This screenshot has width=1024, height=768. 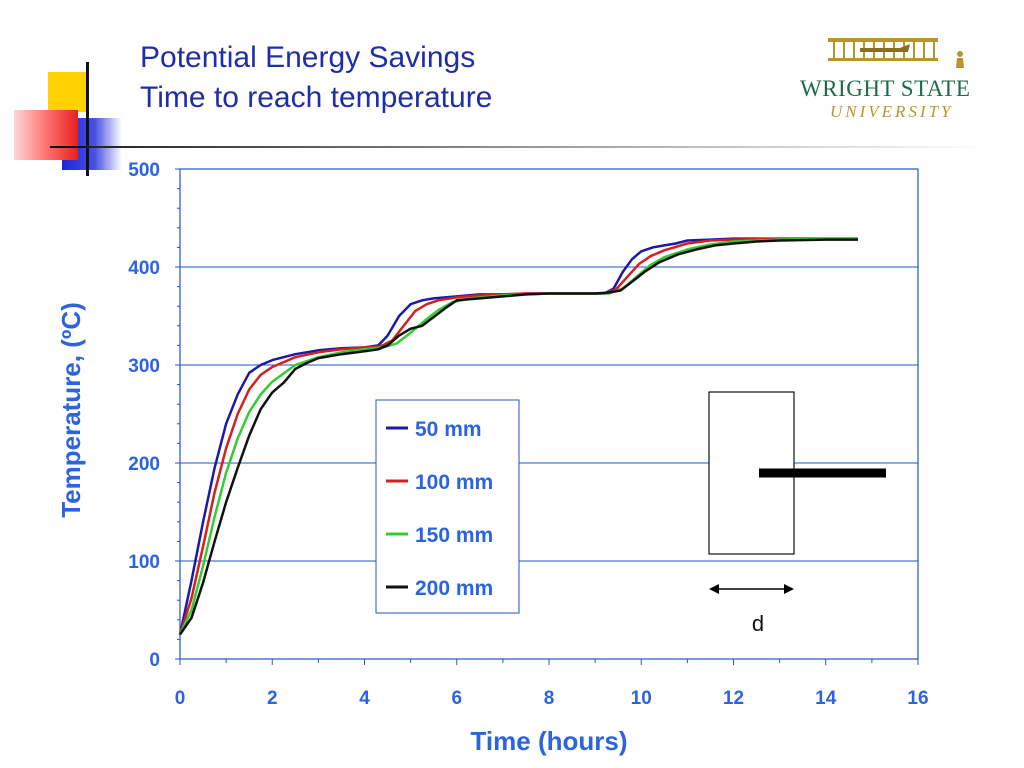 I want to click on y-tick-label: 200, so click(x=144, y=464).